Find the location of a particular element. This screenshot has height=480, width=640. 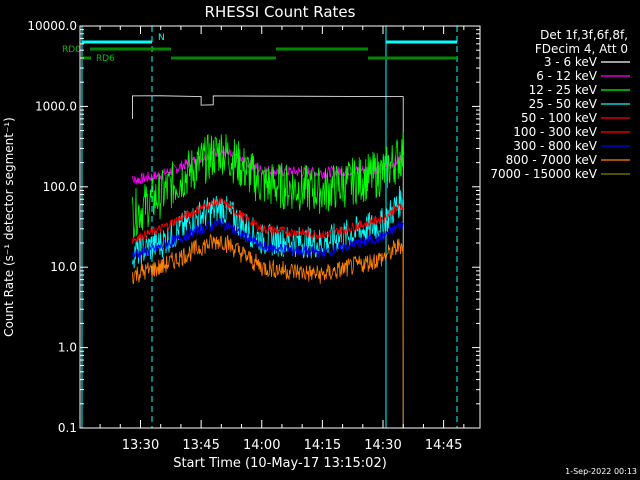

series-line-25-50-kev is located at coordinates (268, 227).